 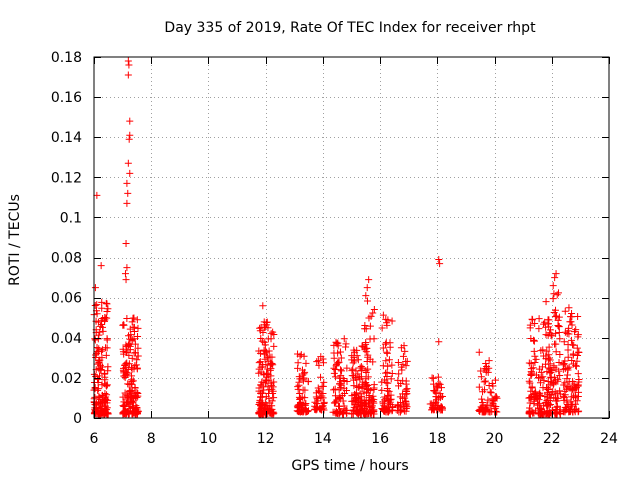 I want to click on x-tick-label: 22, so click(x=552, y=439).